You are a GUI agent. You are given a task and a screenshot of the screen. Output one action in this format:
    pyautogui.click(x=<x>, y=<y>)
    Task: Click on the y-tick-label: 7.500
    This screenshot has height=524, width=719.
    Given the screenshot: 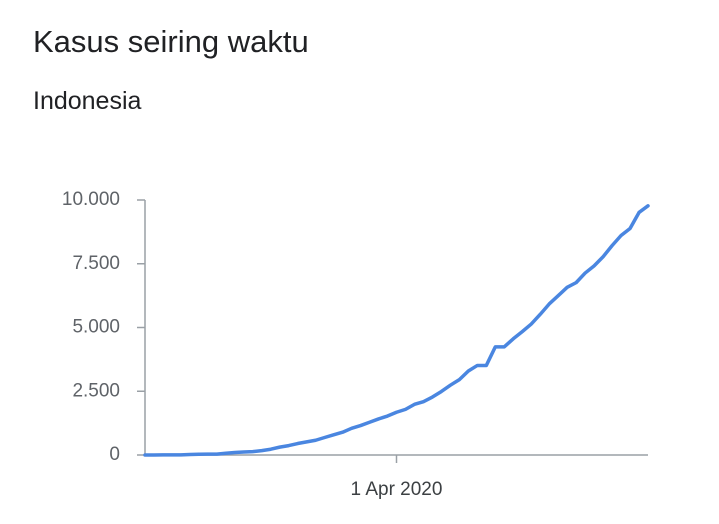 What is the action you would take?
    pyautogui.click(x=96, y=263)
    